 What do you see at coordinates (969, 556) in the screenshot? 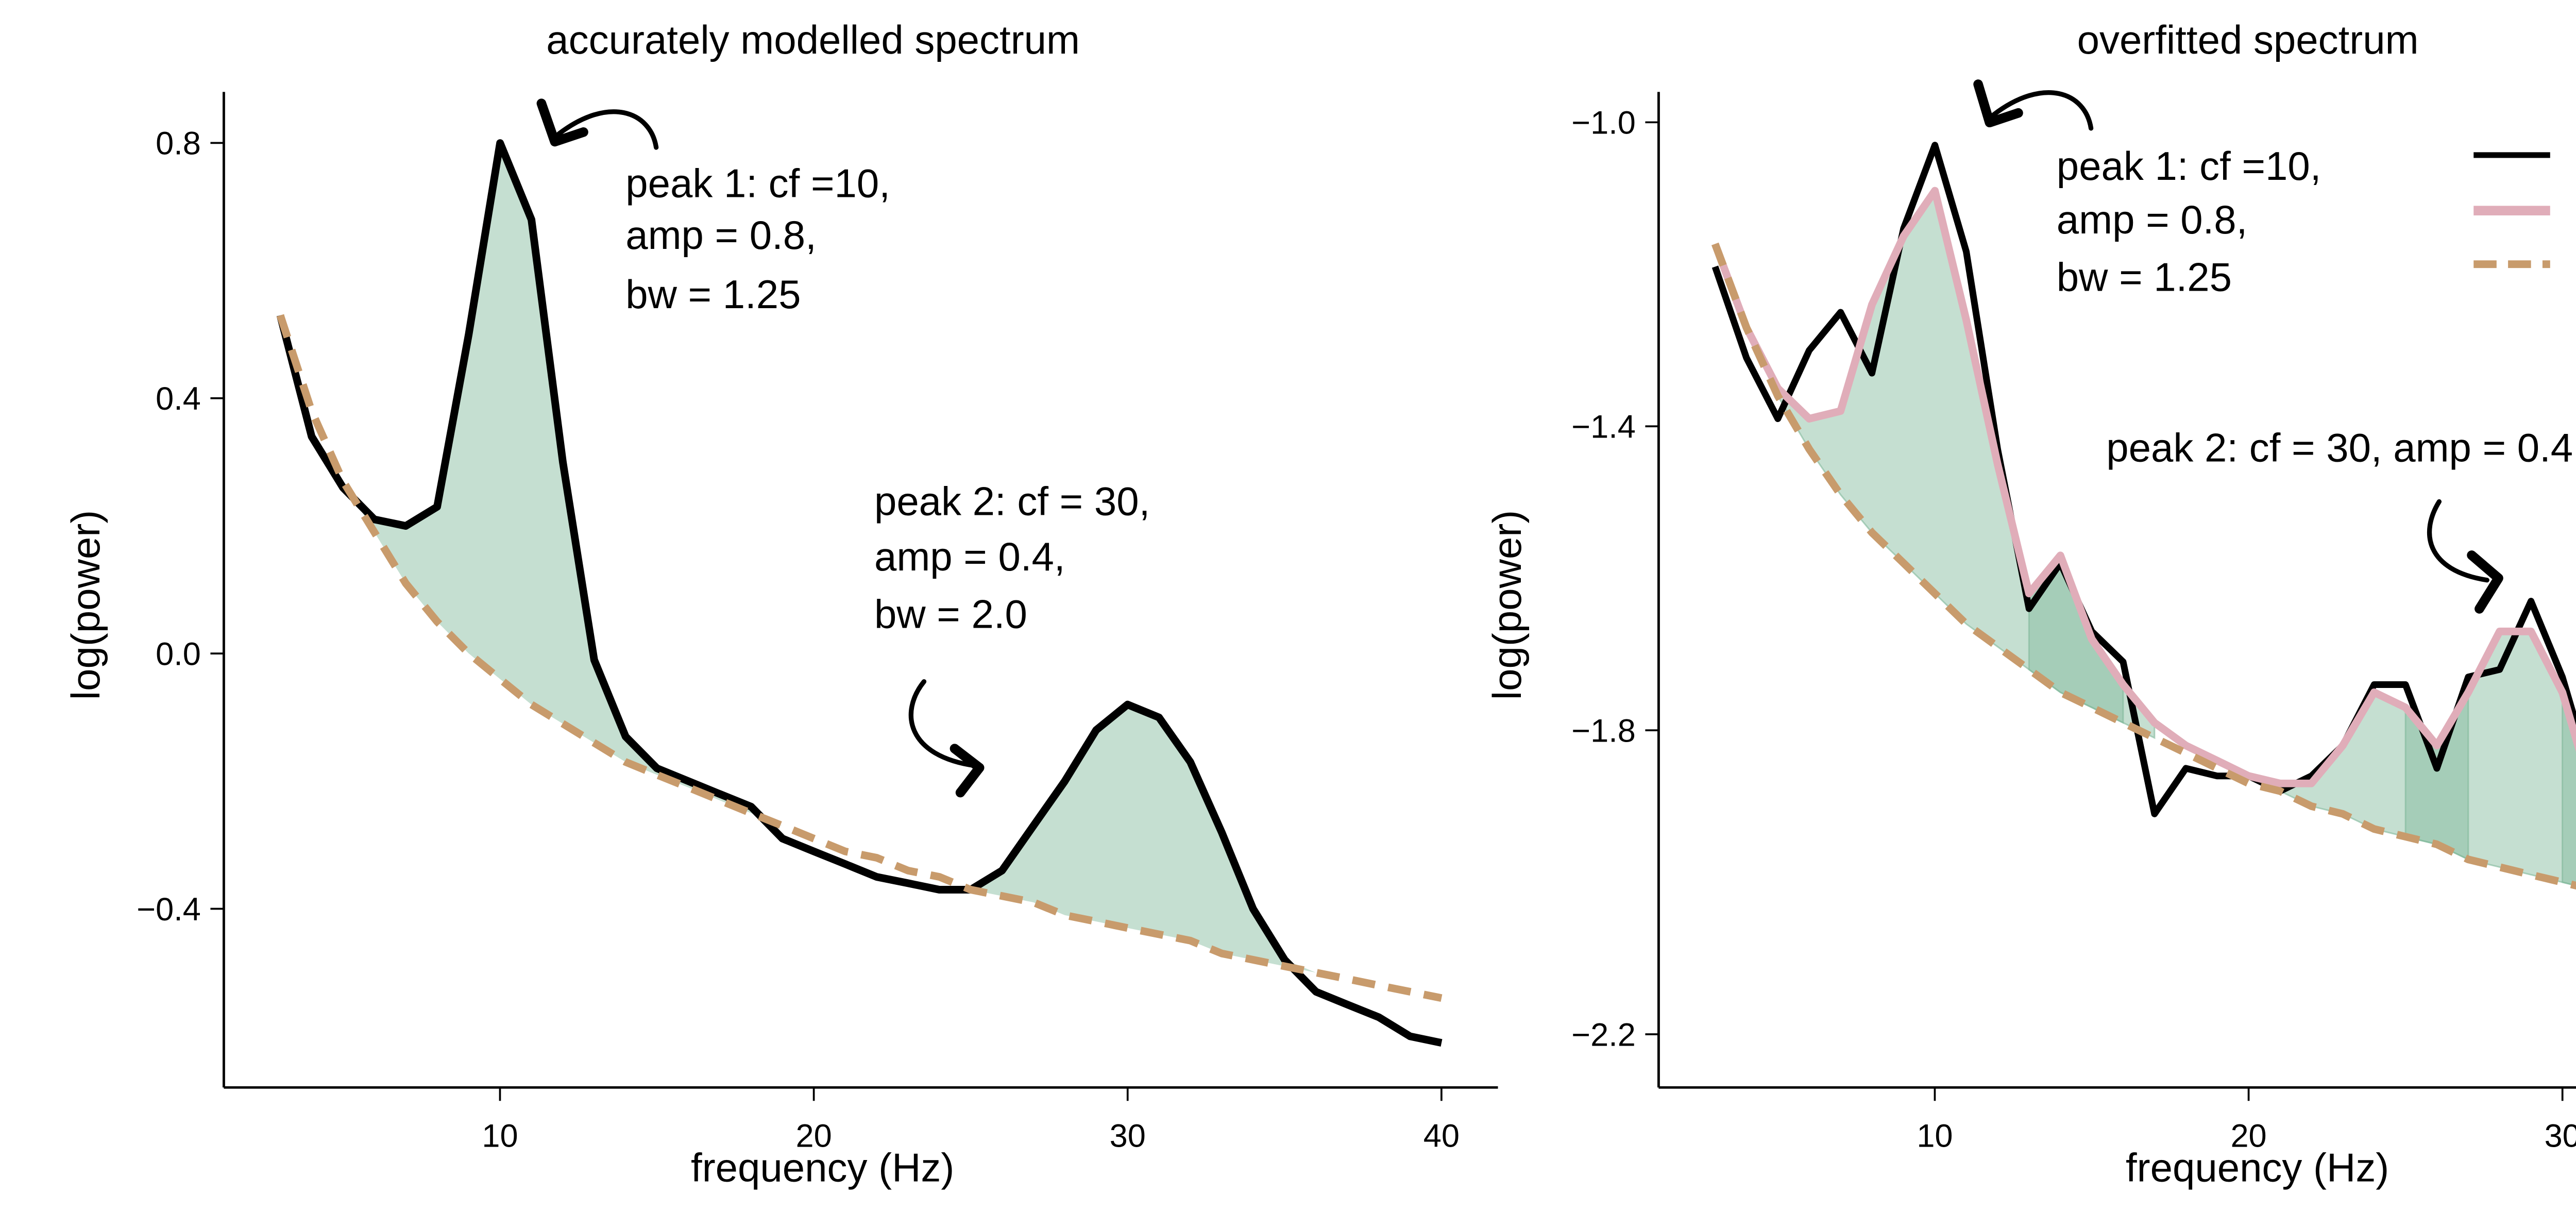
I see `annotation-line: amp = 0.4,` at bounding box center [969, 556].